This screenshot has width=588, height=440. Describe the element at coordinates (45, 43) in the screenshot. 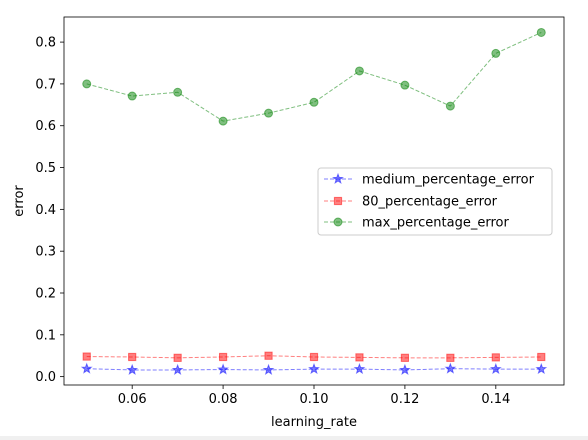

I see `y-tick-label: 0.8` at that location.